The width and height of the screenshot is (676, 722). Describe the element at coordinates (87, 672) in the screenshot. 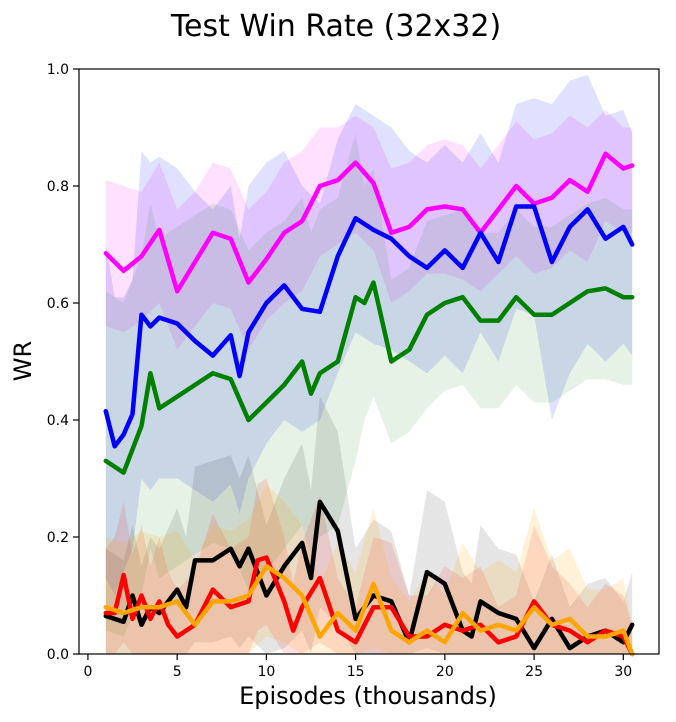

I see `x-tick-label: 0` at that location.